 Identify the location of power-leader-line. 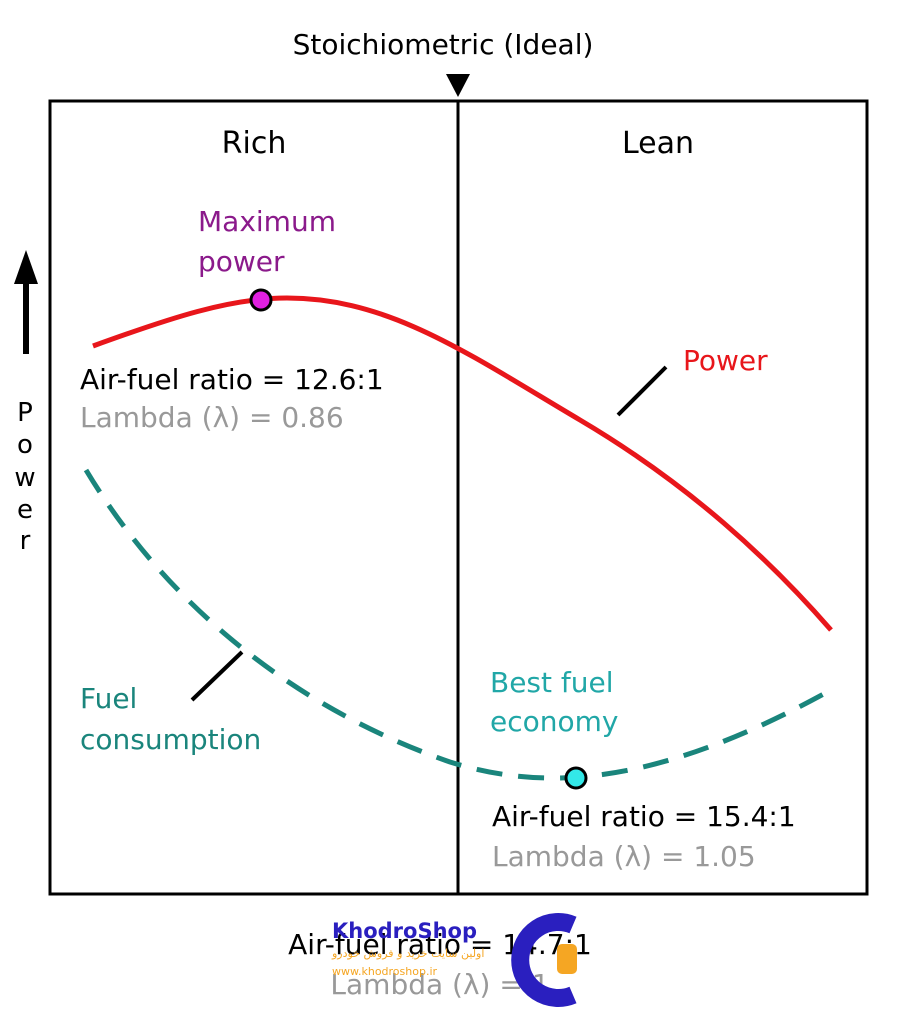
(642, 391).